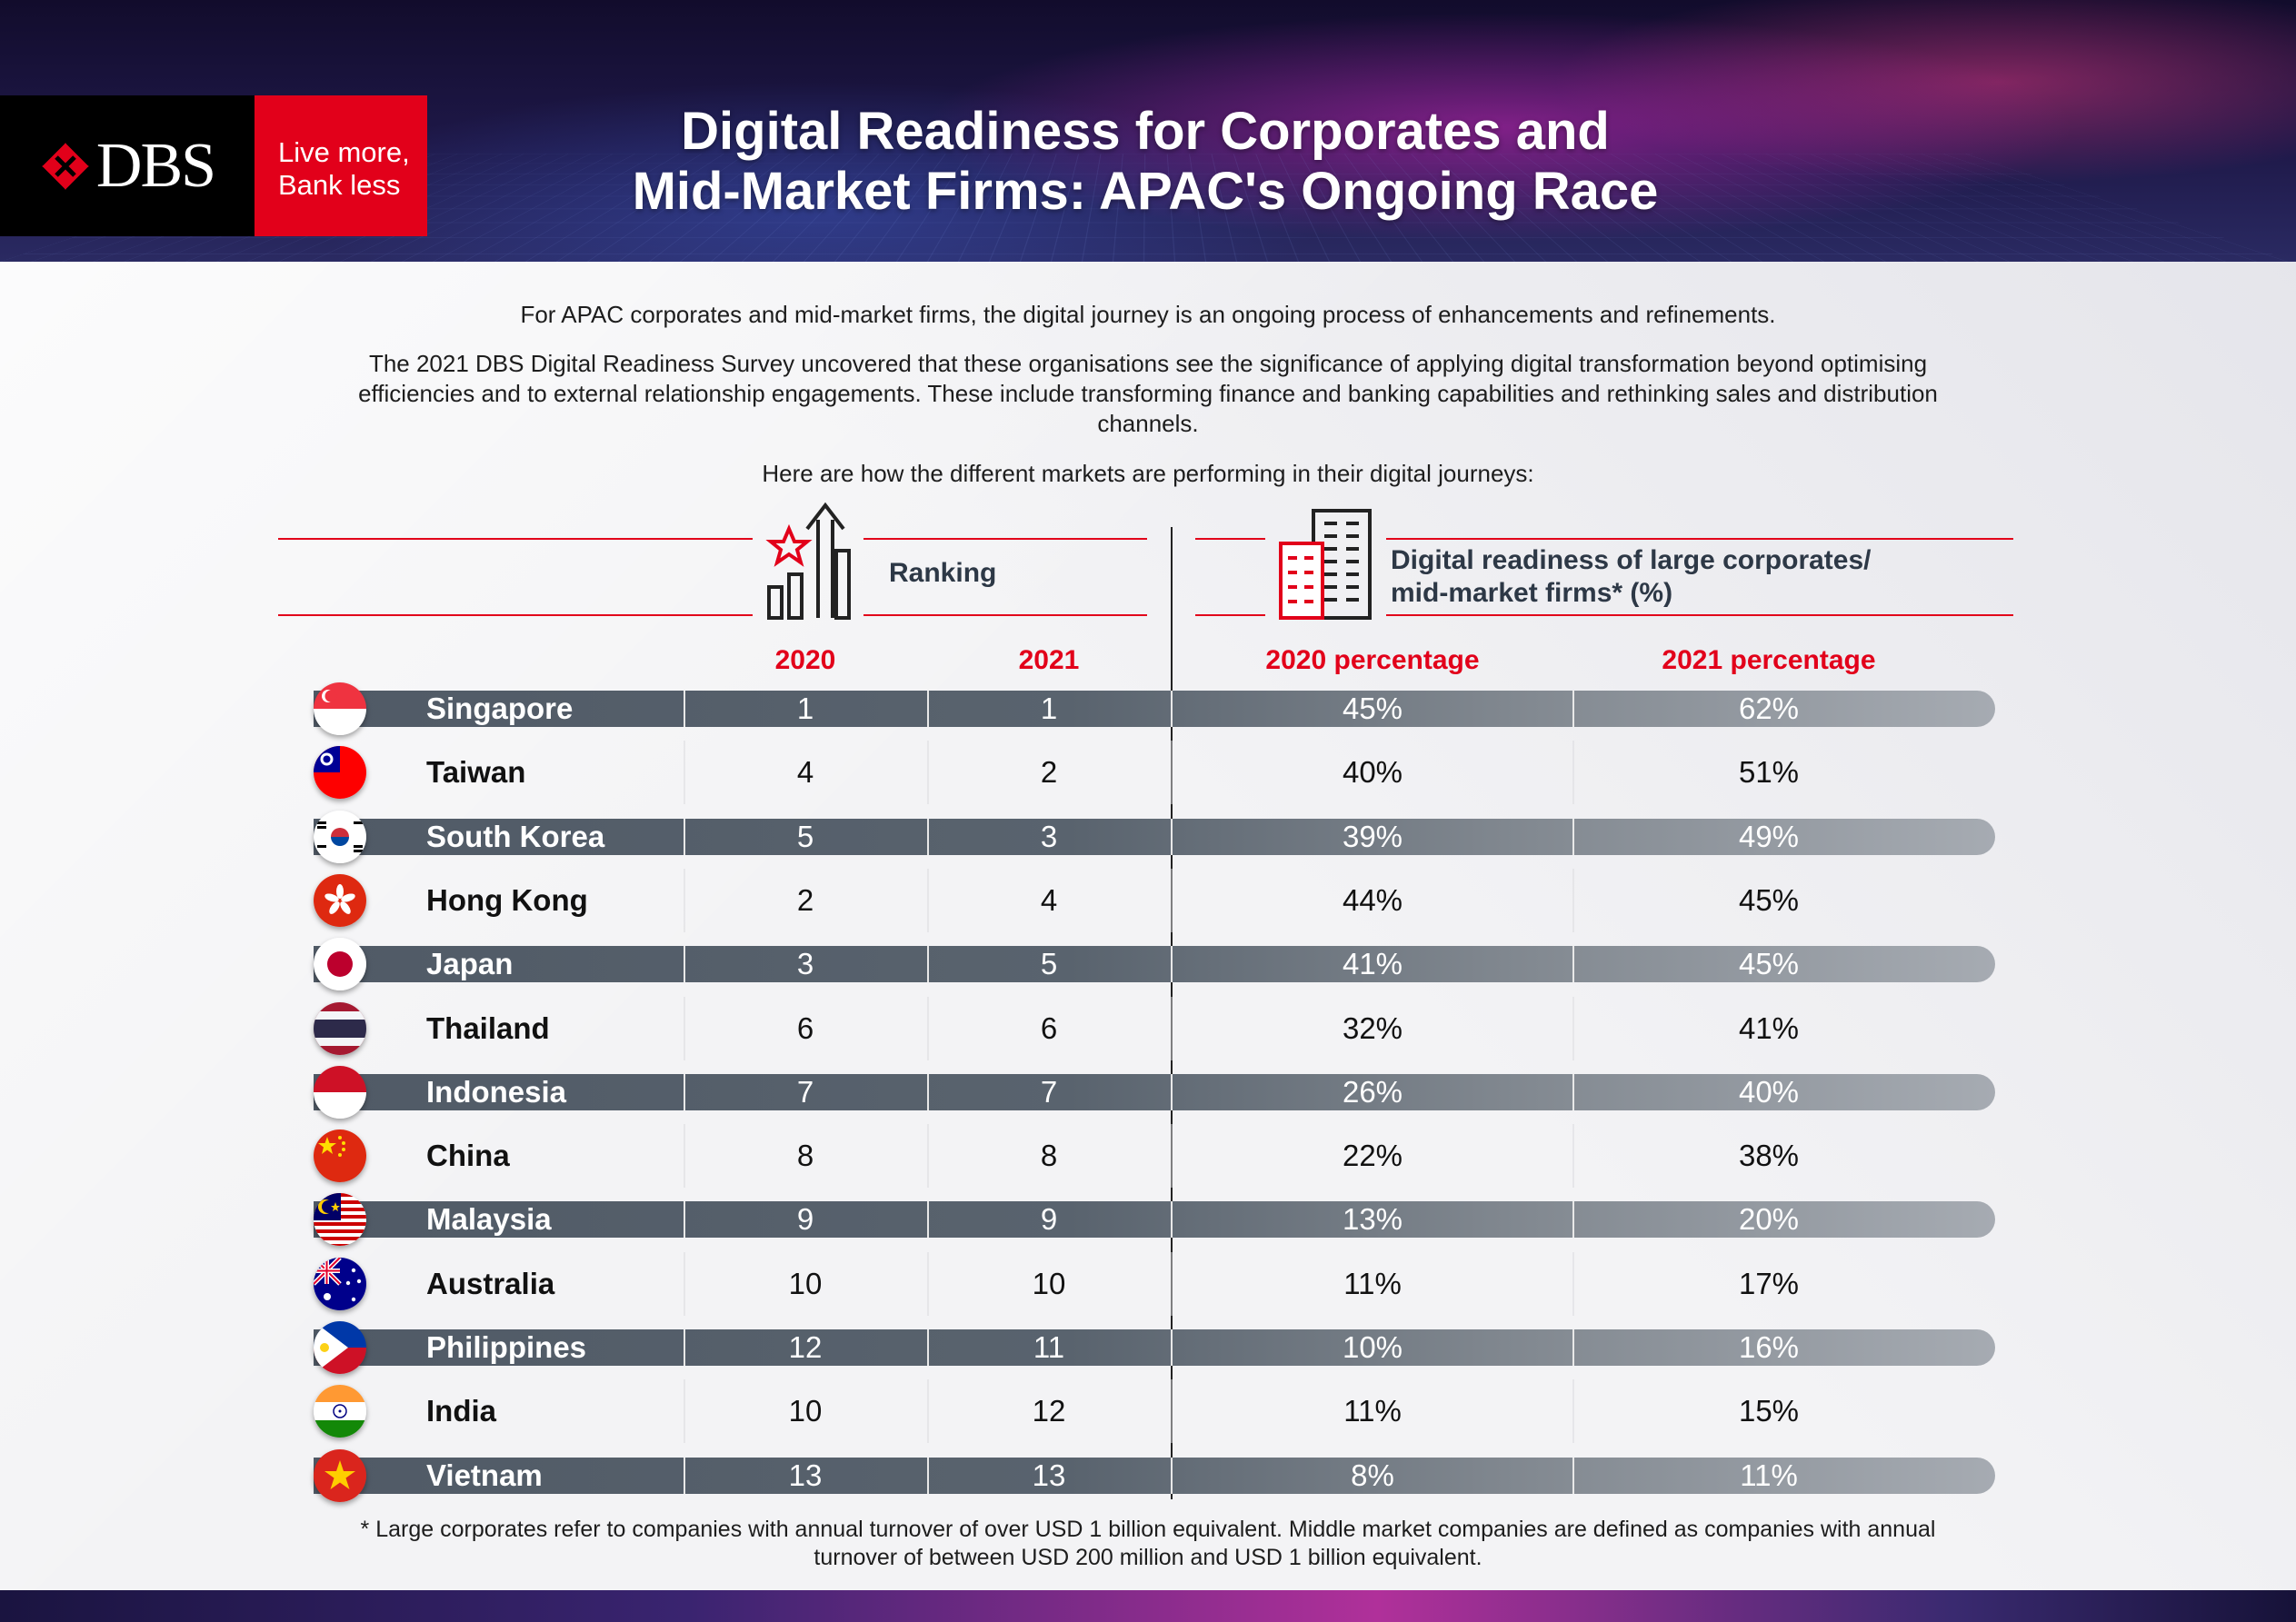 The height and width of the screenshot is (1622, 2296). Describe the element at coordinates (340, 964) in the screenshot. I see `japan-flag-icon` at that location.